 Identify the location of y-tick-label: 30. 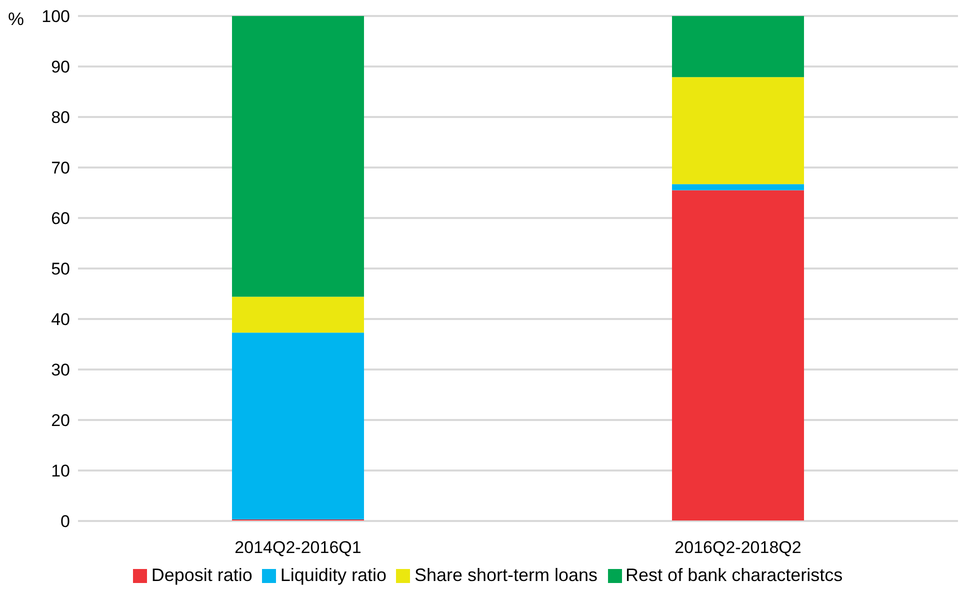
(60, 370).